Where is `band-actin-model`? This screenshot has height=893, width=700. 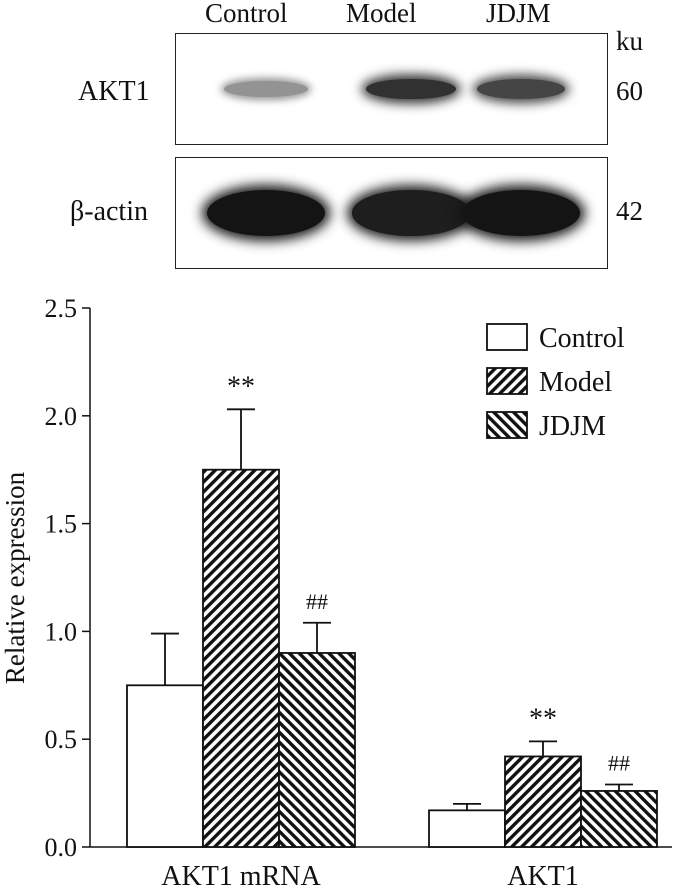 band-actin-model is located at coordinates (411, 213).